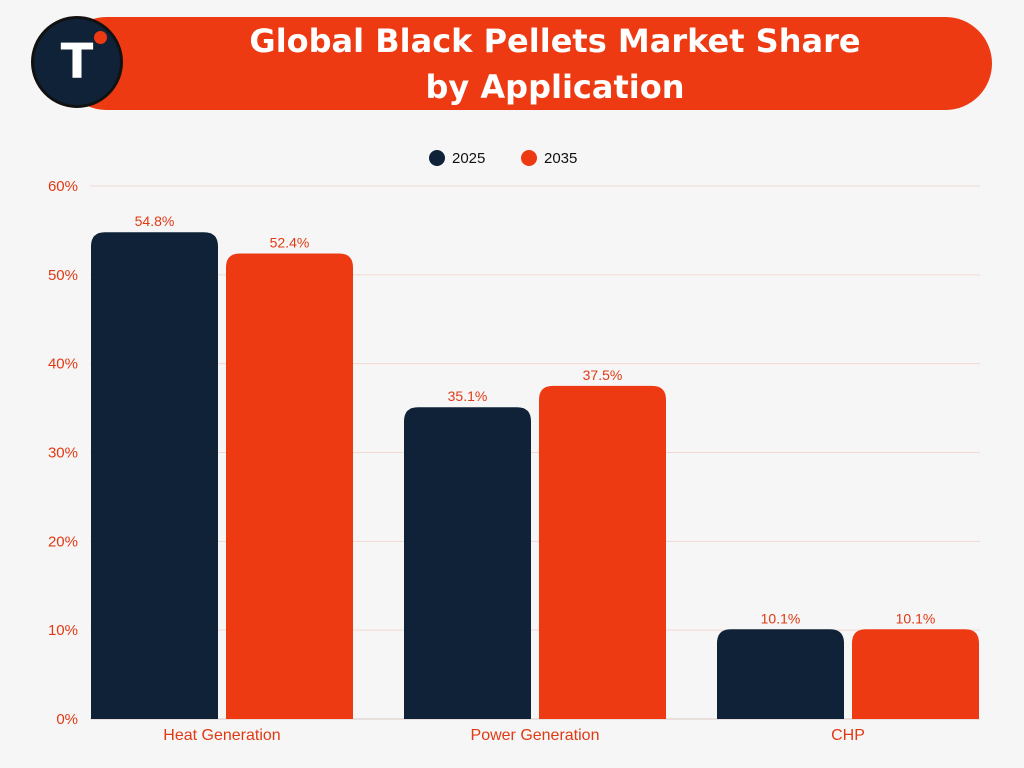 The height and width of the screenshot is (768, 1024). Describe the element at coordinates (529, 158) in the screenshot. I see `legend-swatch-2035` at that location.